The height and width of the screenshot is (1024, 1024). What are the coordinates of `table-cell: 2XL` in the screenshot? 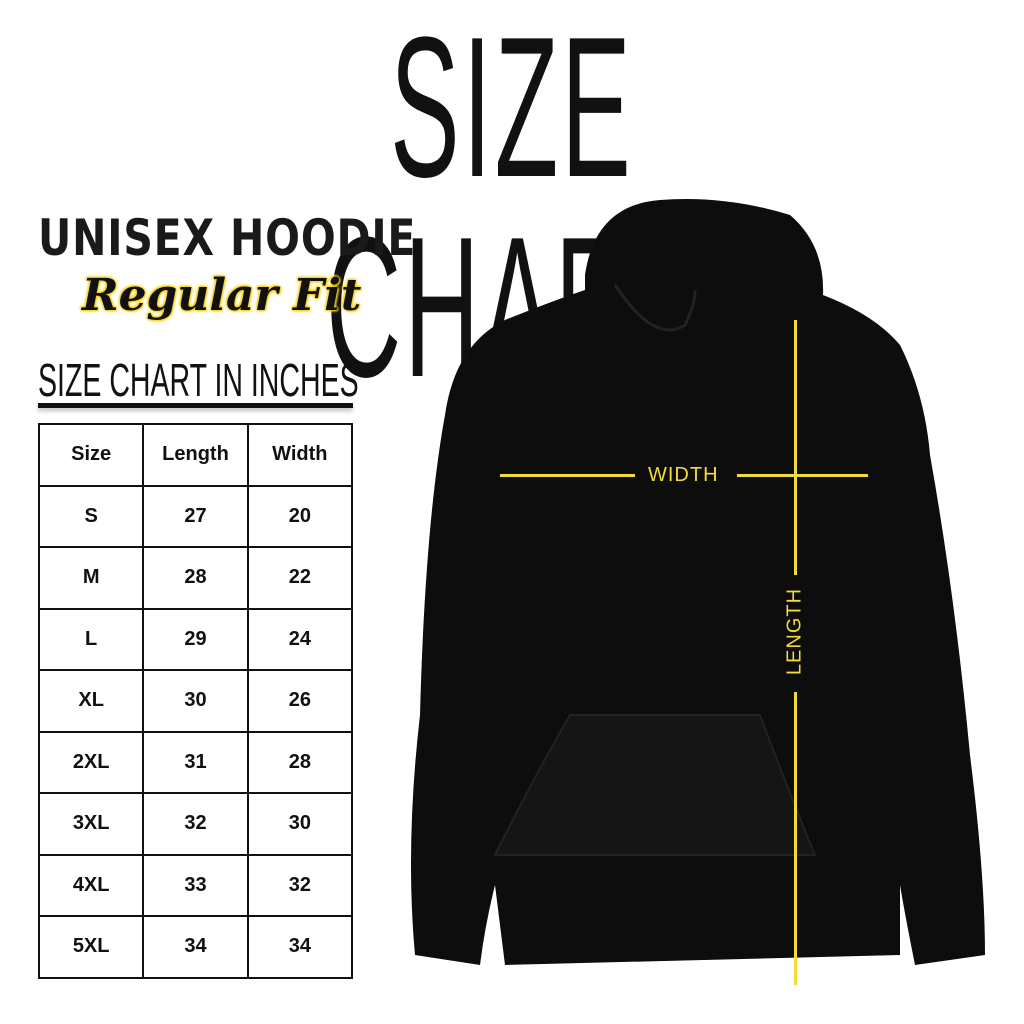 It's located at (91, 762).